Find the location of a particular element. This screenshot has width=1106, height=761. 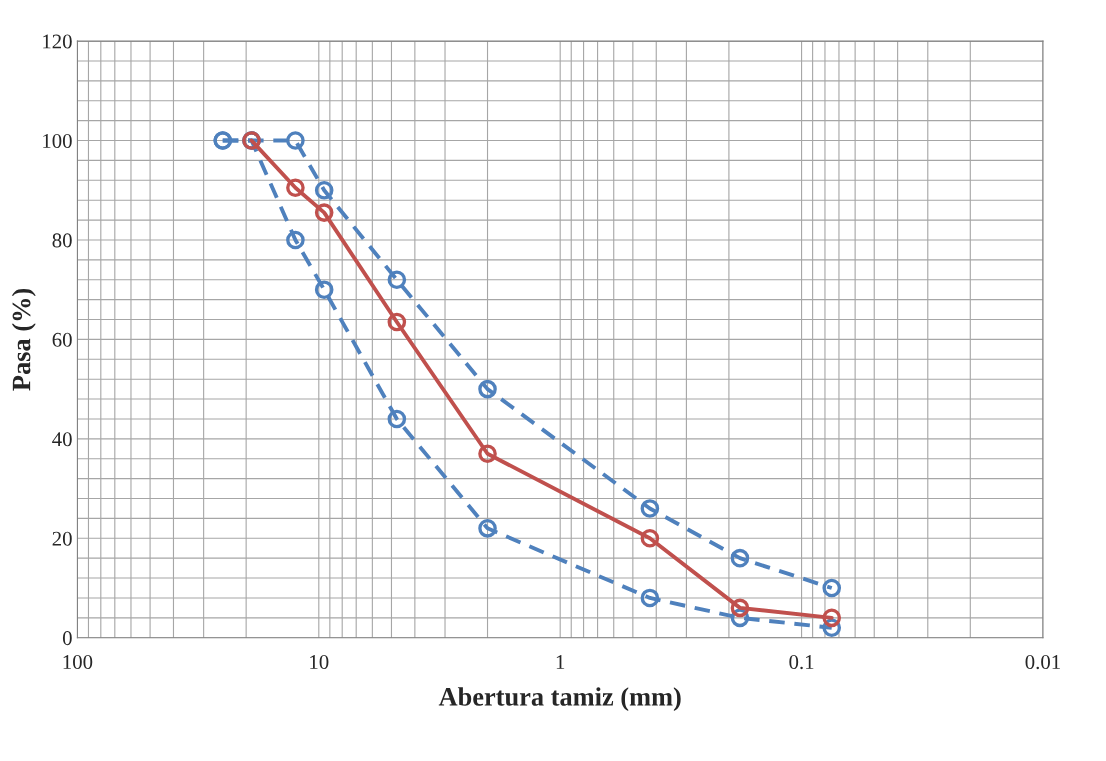

y-axis-title: Pasa (%) is located at coordinates (23, 339).